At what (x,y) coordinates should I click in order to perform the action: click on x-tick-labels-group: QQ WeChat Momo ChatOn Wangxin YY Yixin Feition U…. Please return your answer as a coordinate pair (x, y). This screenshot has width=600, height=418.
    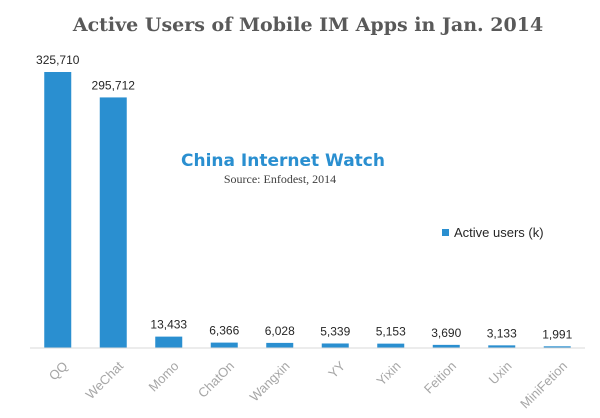
    Looking at the image, I should click on (308, 384).